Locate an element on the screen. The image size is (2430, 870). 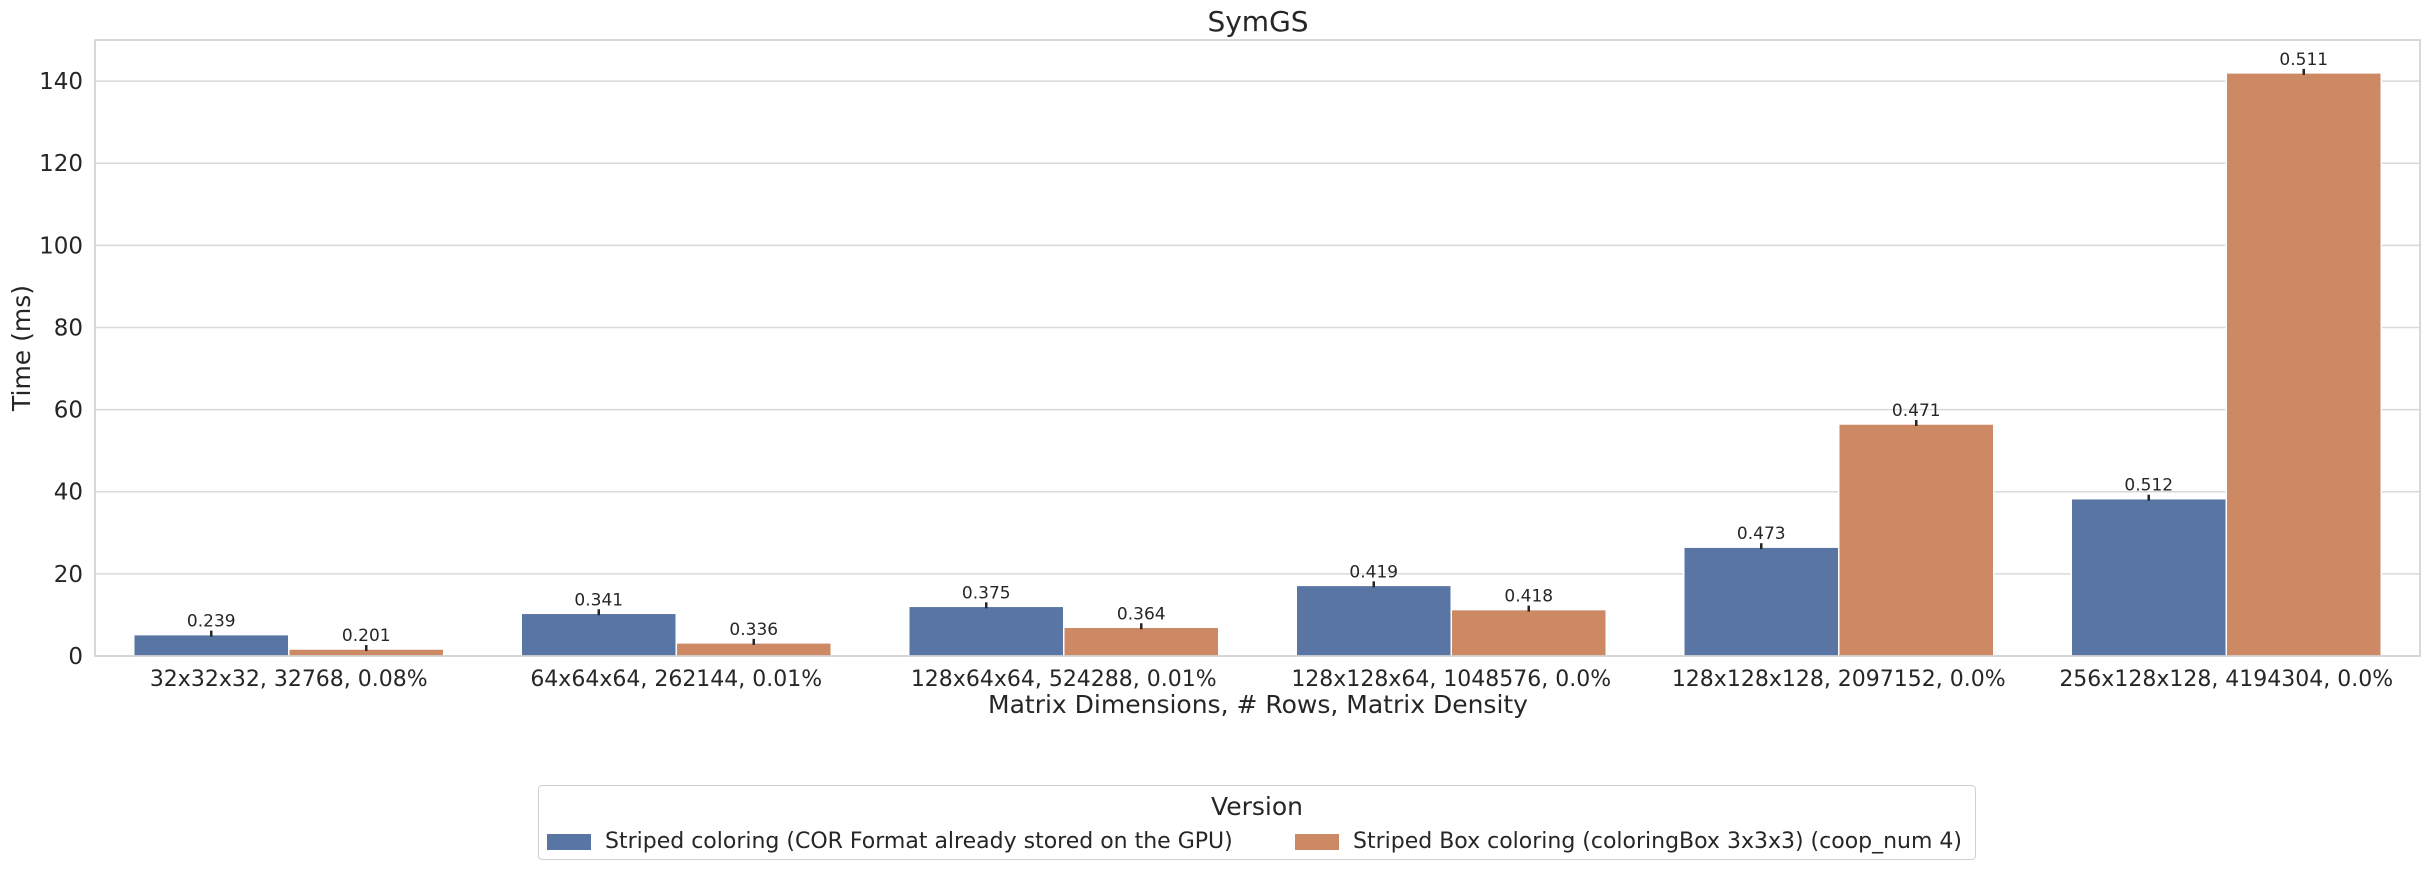
y-tick-label: 120 is located at coordinates (61, 164).